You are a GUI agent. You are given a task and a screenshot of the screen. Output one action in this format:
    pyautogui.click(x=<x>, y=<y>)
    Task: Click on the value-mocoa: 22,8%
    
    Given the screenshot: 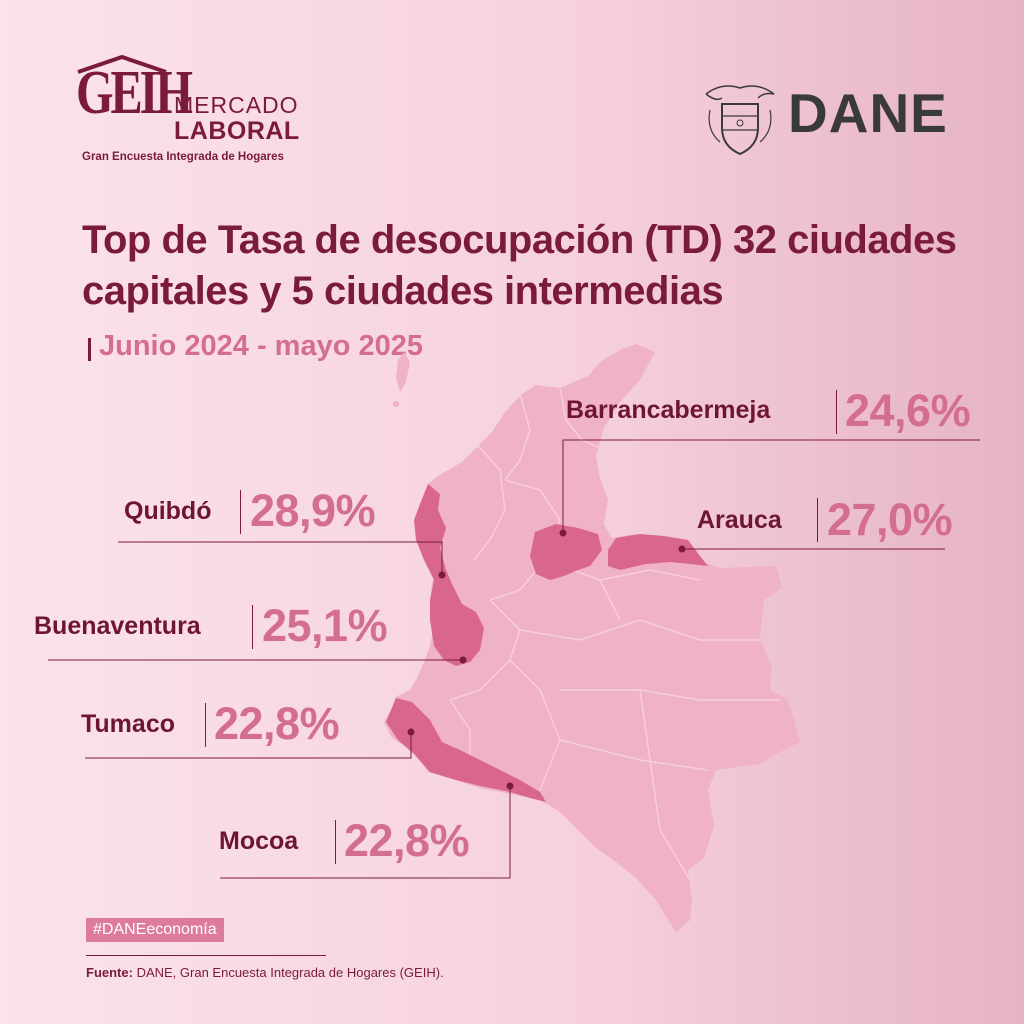 What is the action you would take?
    pyautogui.click(x=407, y=840)
    